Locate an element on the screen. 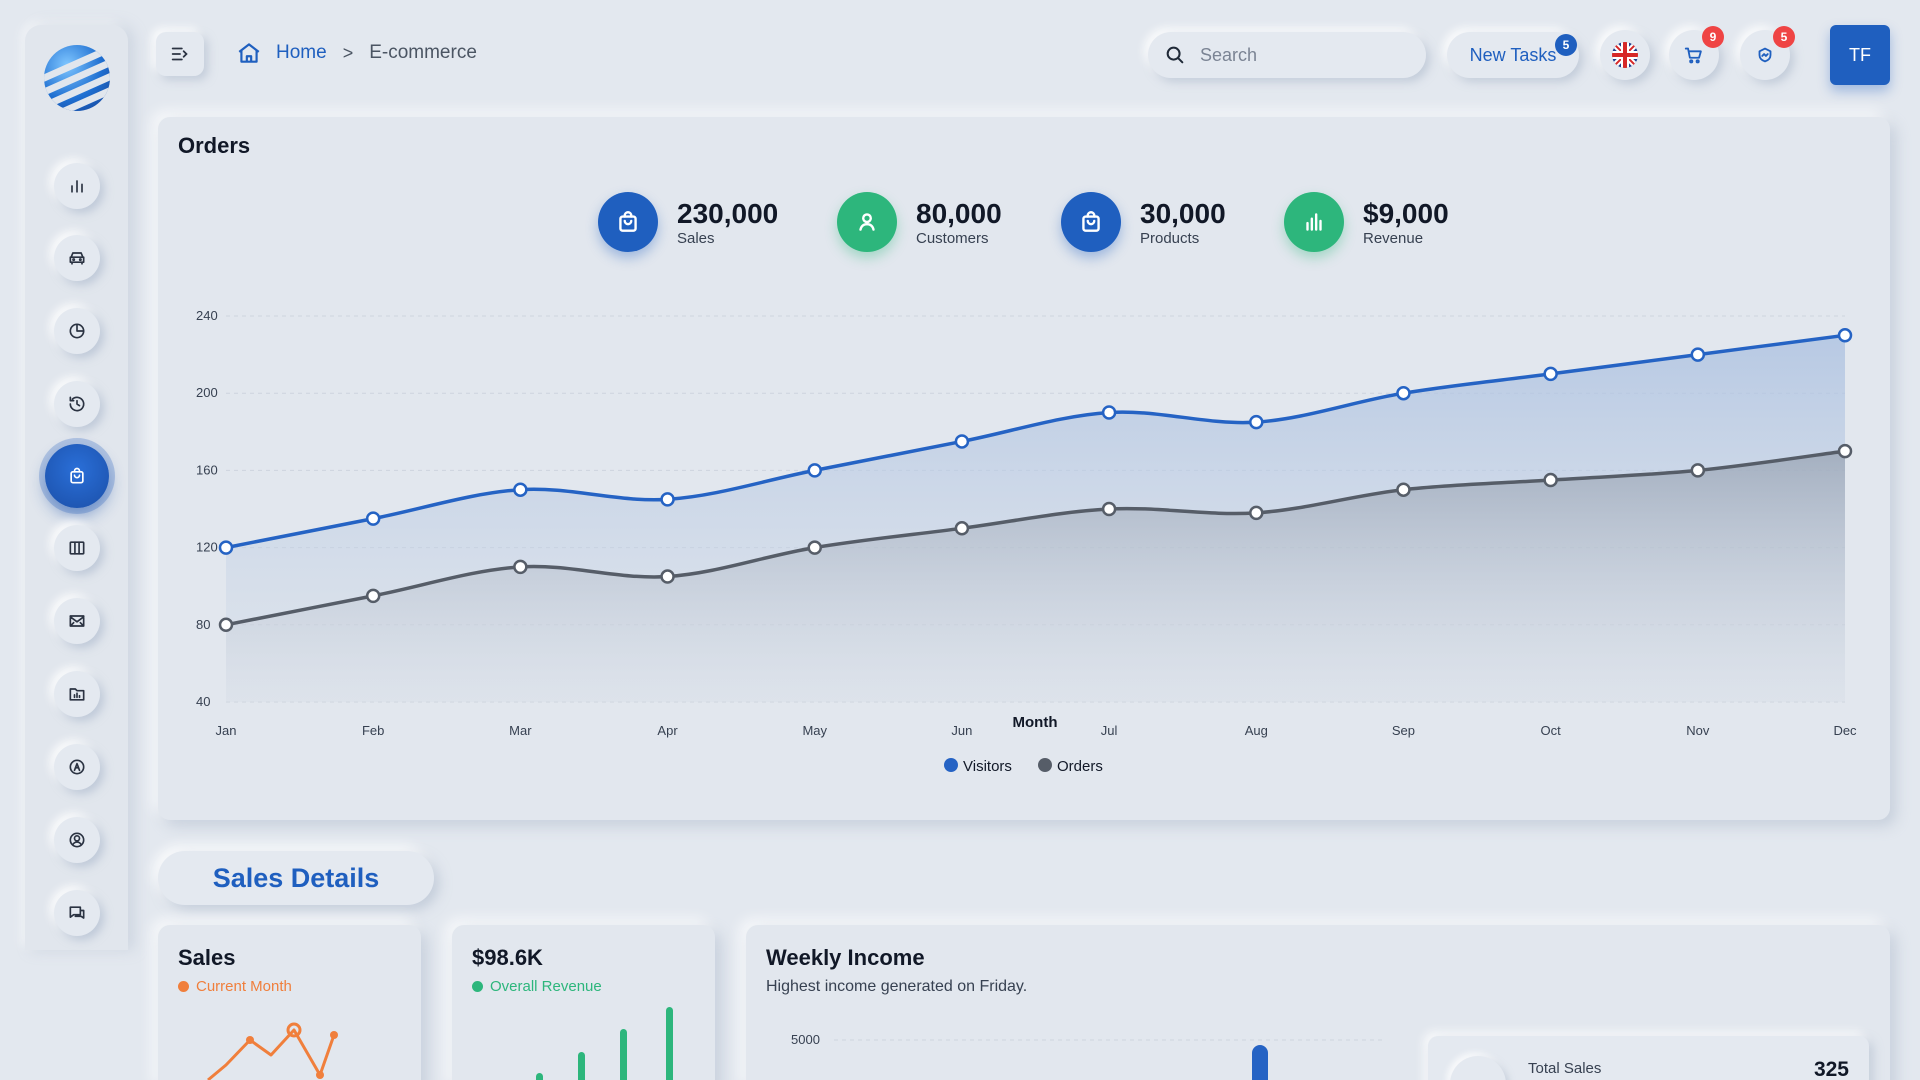  breadcrumb: Home > E-commerce is located at coordinates (356, 53).